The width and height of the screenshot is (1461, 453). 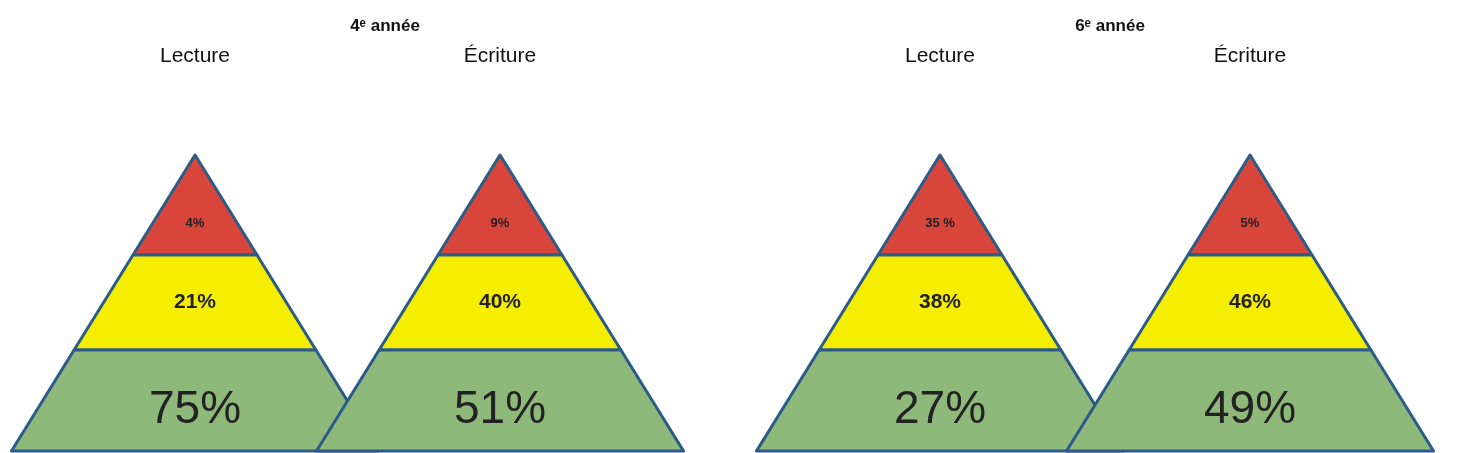 I want to click on text: 4ᵉ année, so click(x=385, y=25).